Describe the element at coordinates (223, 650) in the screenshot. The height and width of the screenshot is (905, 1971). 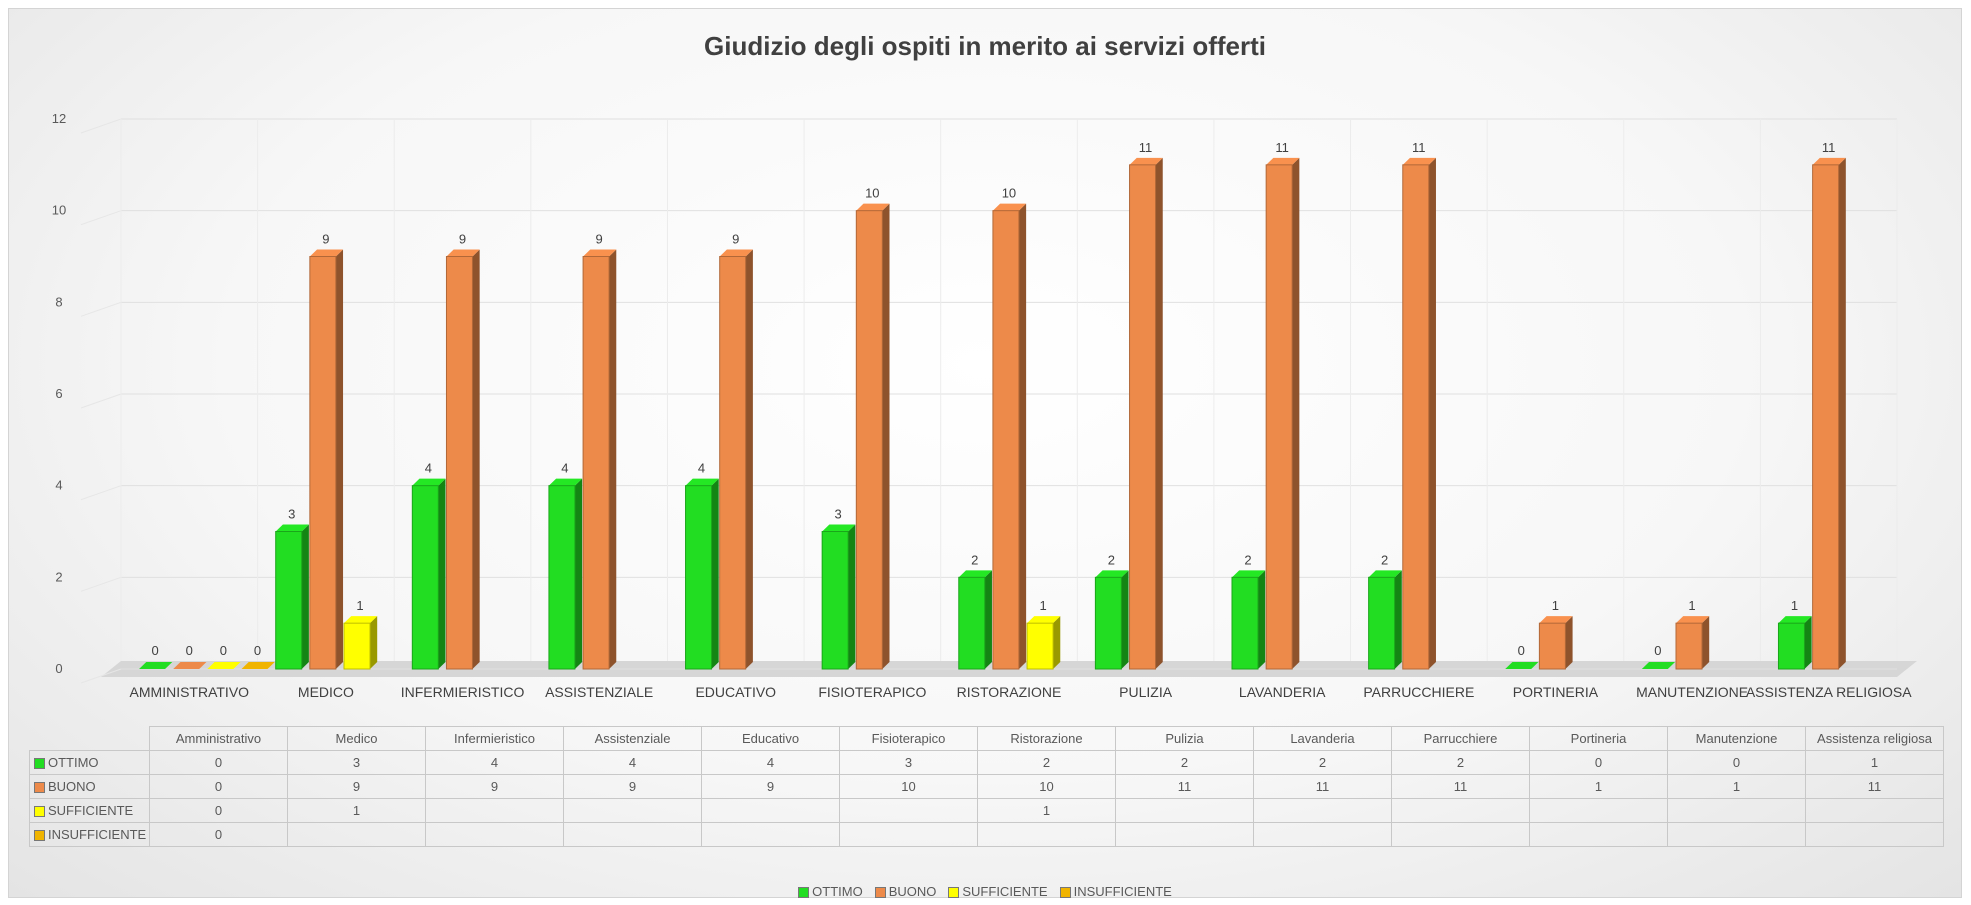
I see `data-label-sufficiente-amministrativo: 0` at that location.